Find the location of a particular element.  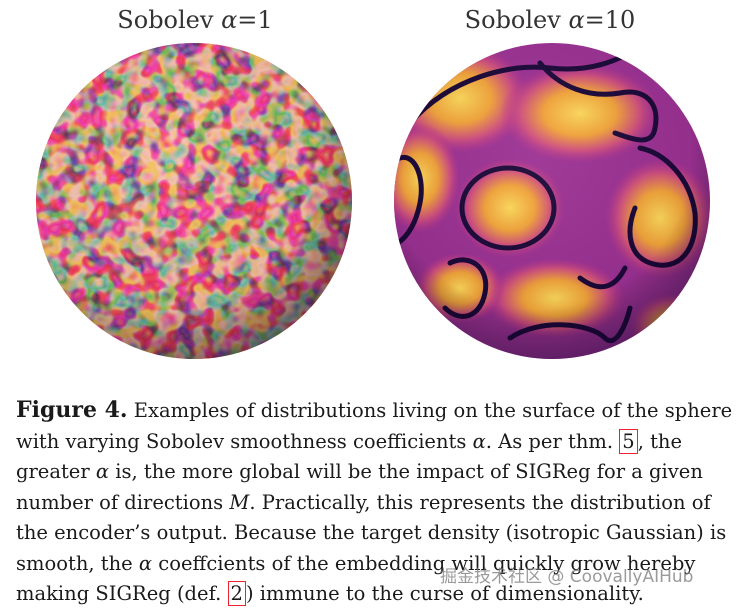

definition-ref-link: 2 is located at coordinates (236, 593).